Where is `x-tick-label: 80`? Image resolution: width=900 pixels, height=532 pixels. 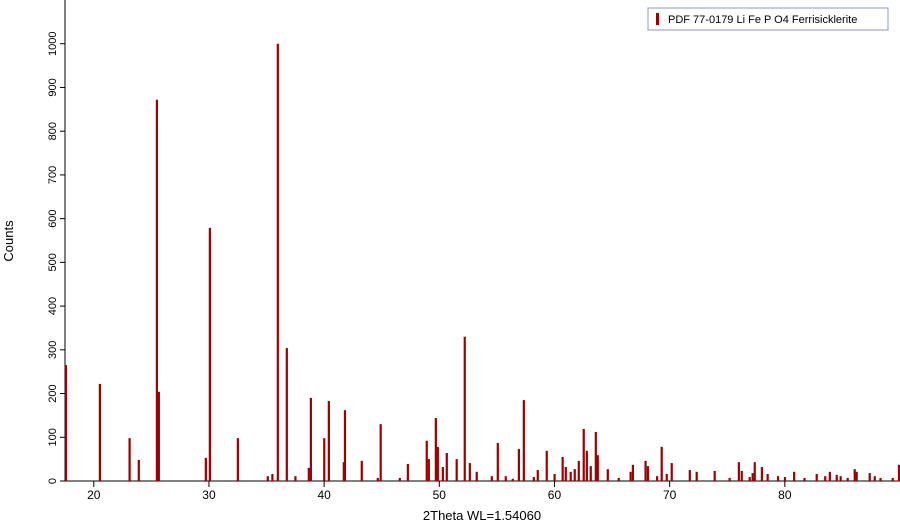
x-tick-label: 80 is located at coordinates (785, 495).